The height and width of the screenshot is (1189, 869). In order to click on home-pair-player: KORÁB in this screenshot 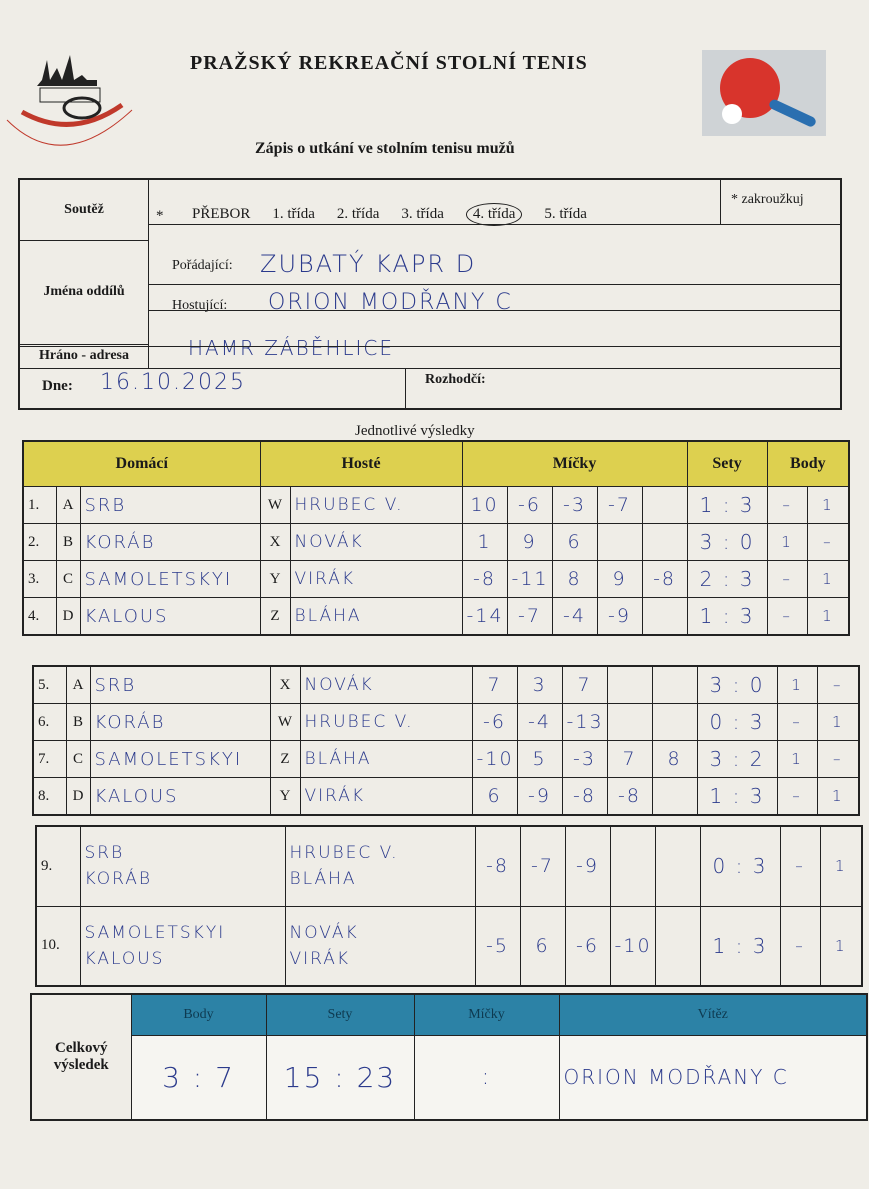, I will do `click(118, 879)`.